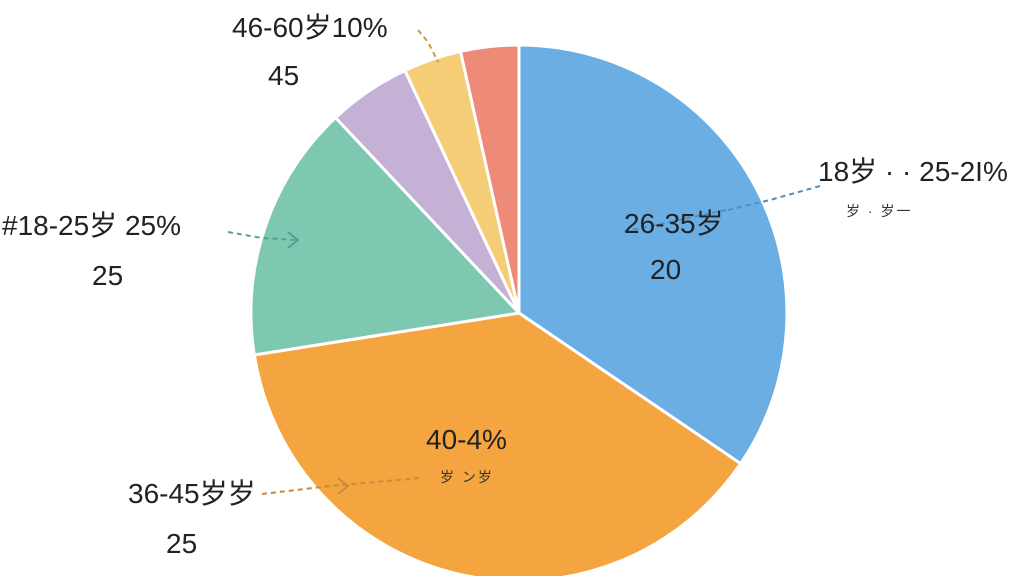 The height and width of the screenshot is (576, 1024). Describe the element at coordinates (284, 75) in the screenshot. I see `value-top: 45` at that location.